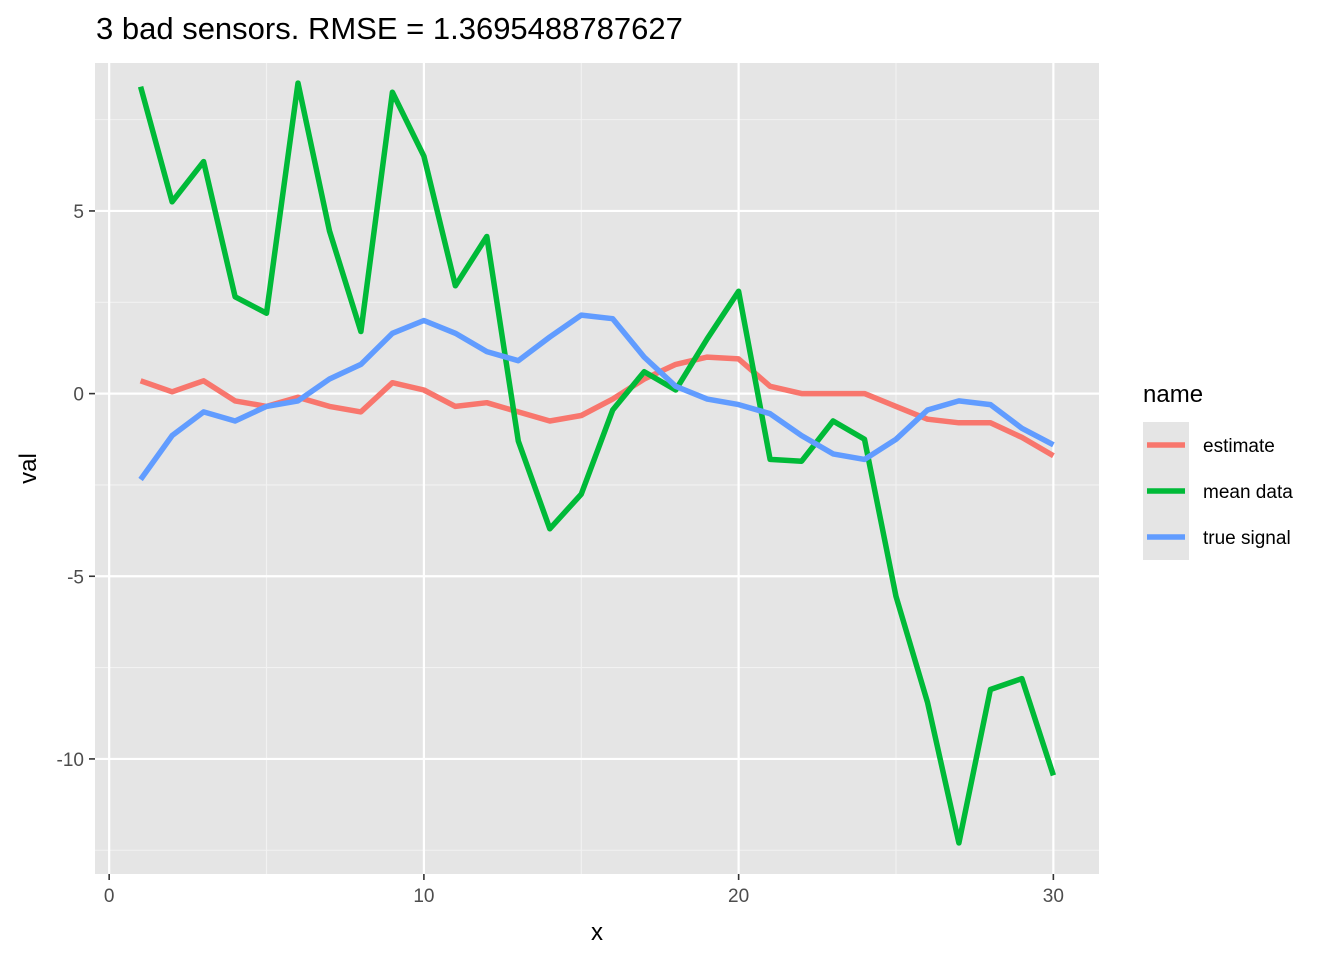 This screenshot has width=1344, height=960. Describe the element at coordinates (75, 577) in the screenshot. I see `y-tick-label: -5` at that location.